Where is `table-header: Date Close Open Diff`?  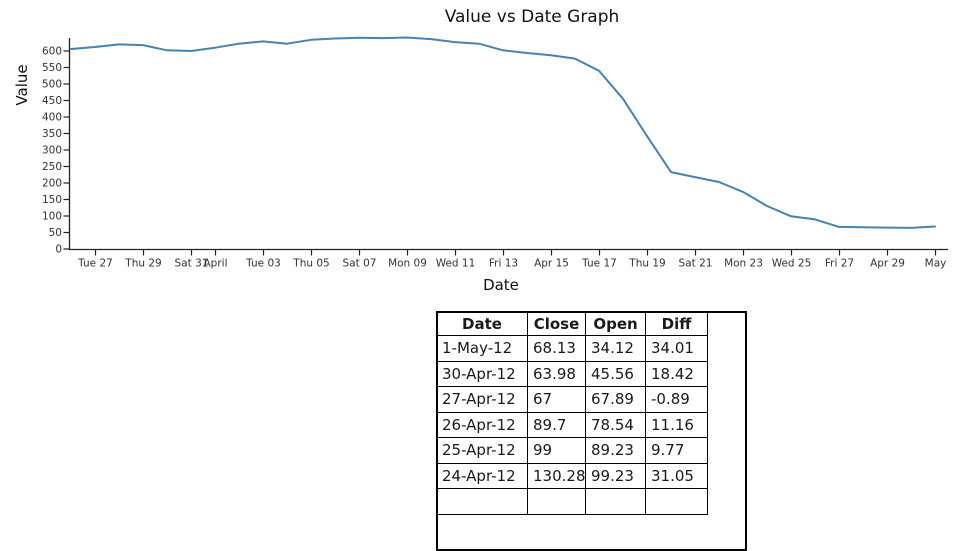
table-header: Date Close Open Diff is located at coordinates (572, 323).